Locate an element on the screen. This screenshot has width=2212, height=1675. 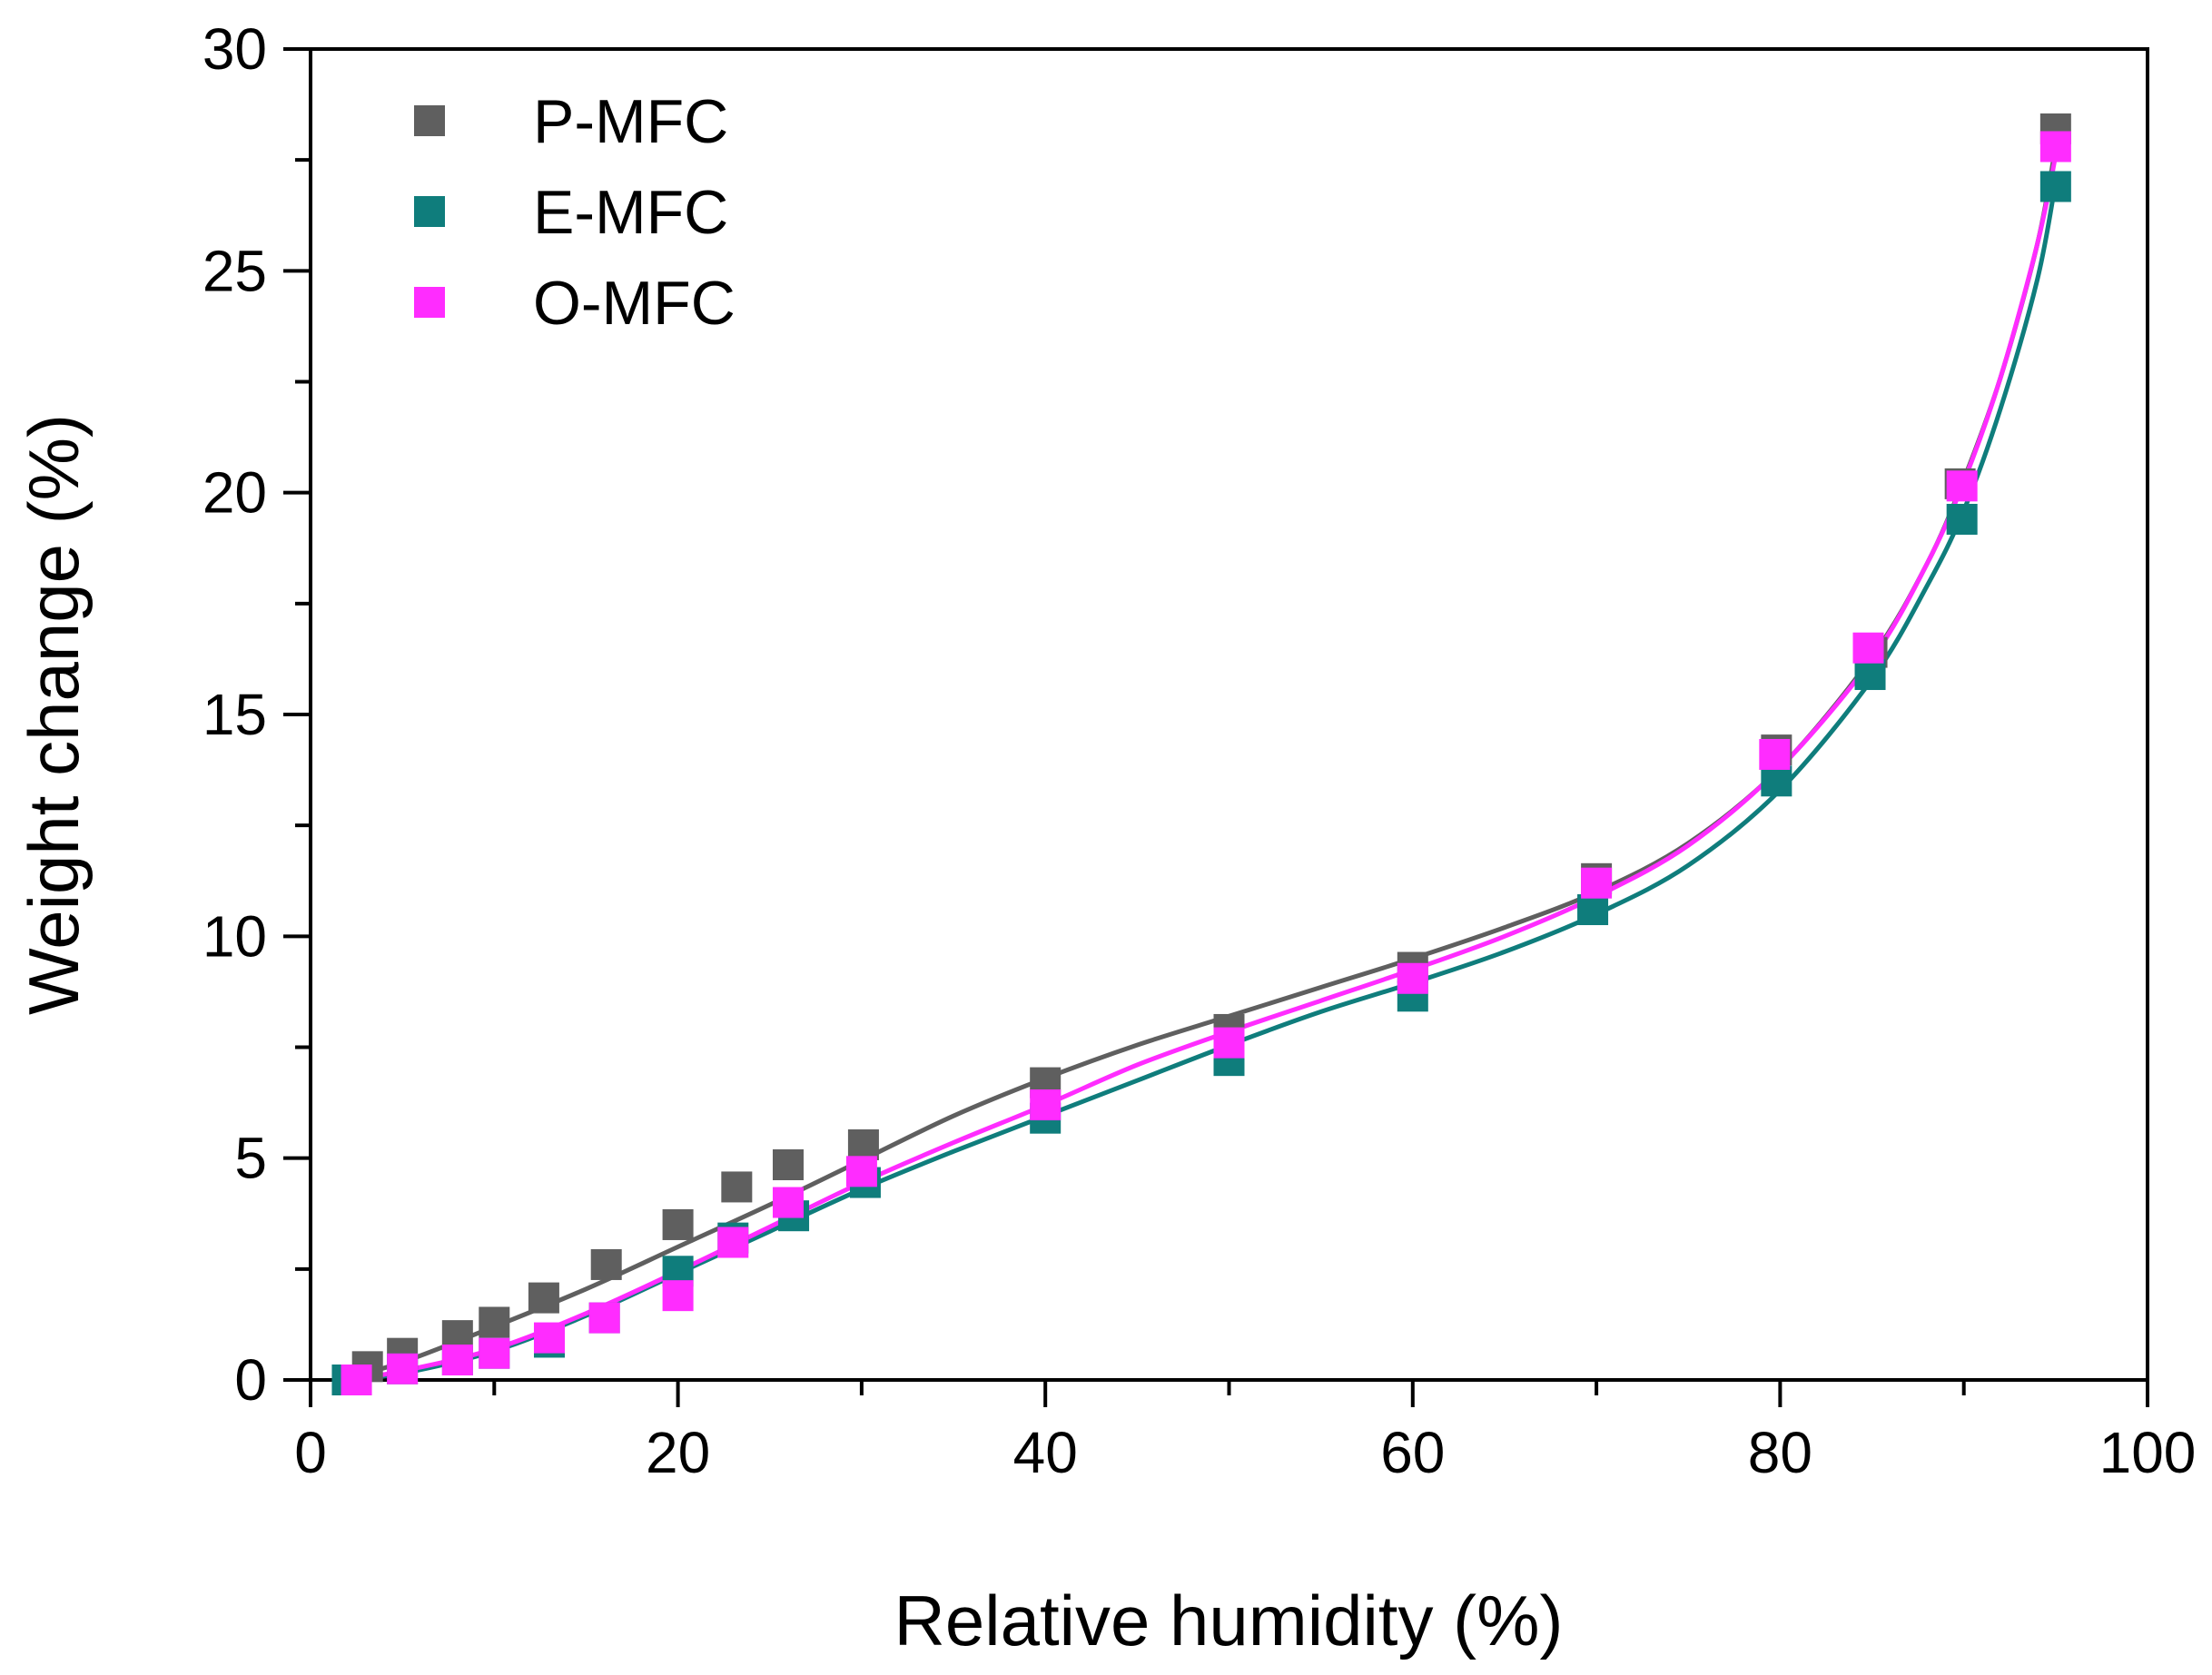
e-mfc-legend-label: E-MFC is located at coordinates (630, 212).